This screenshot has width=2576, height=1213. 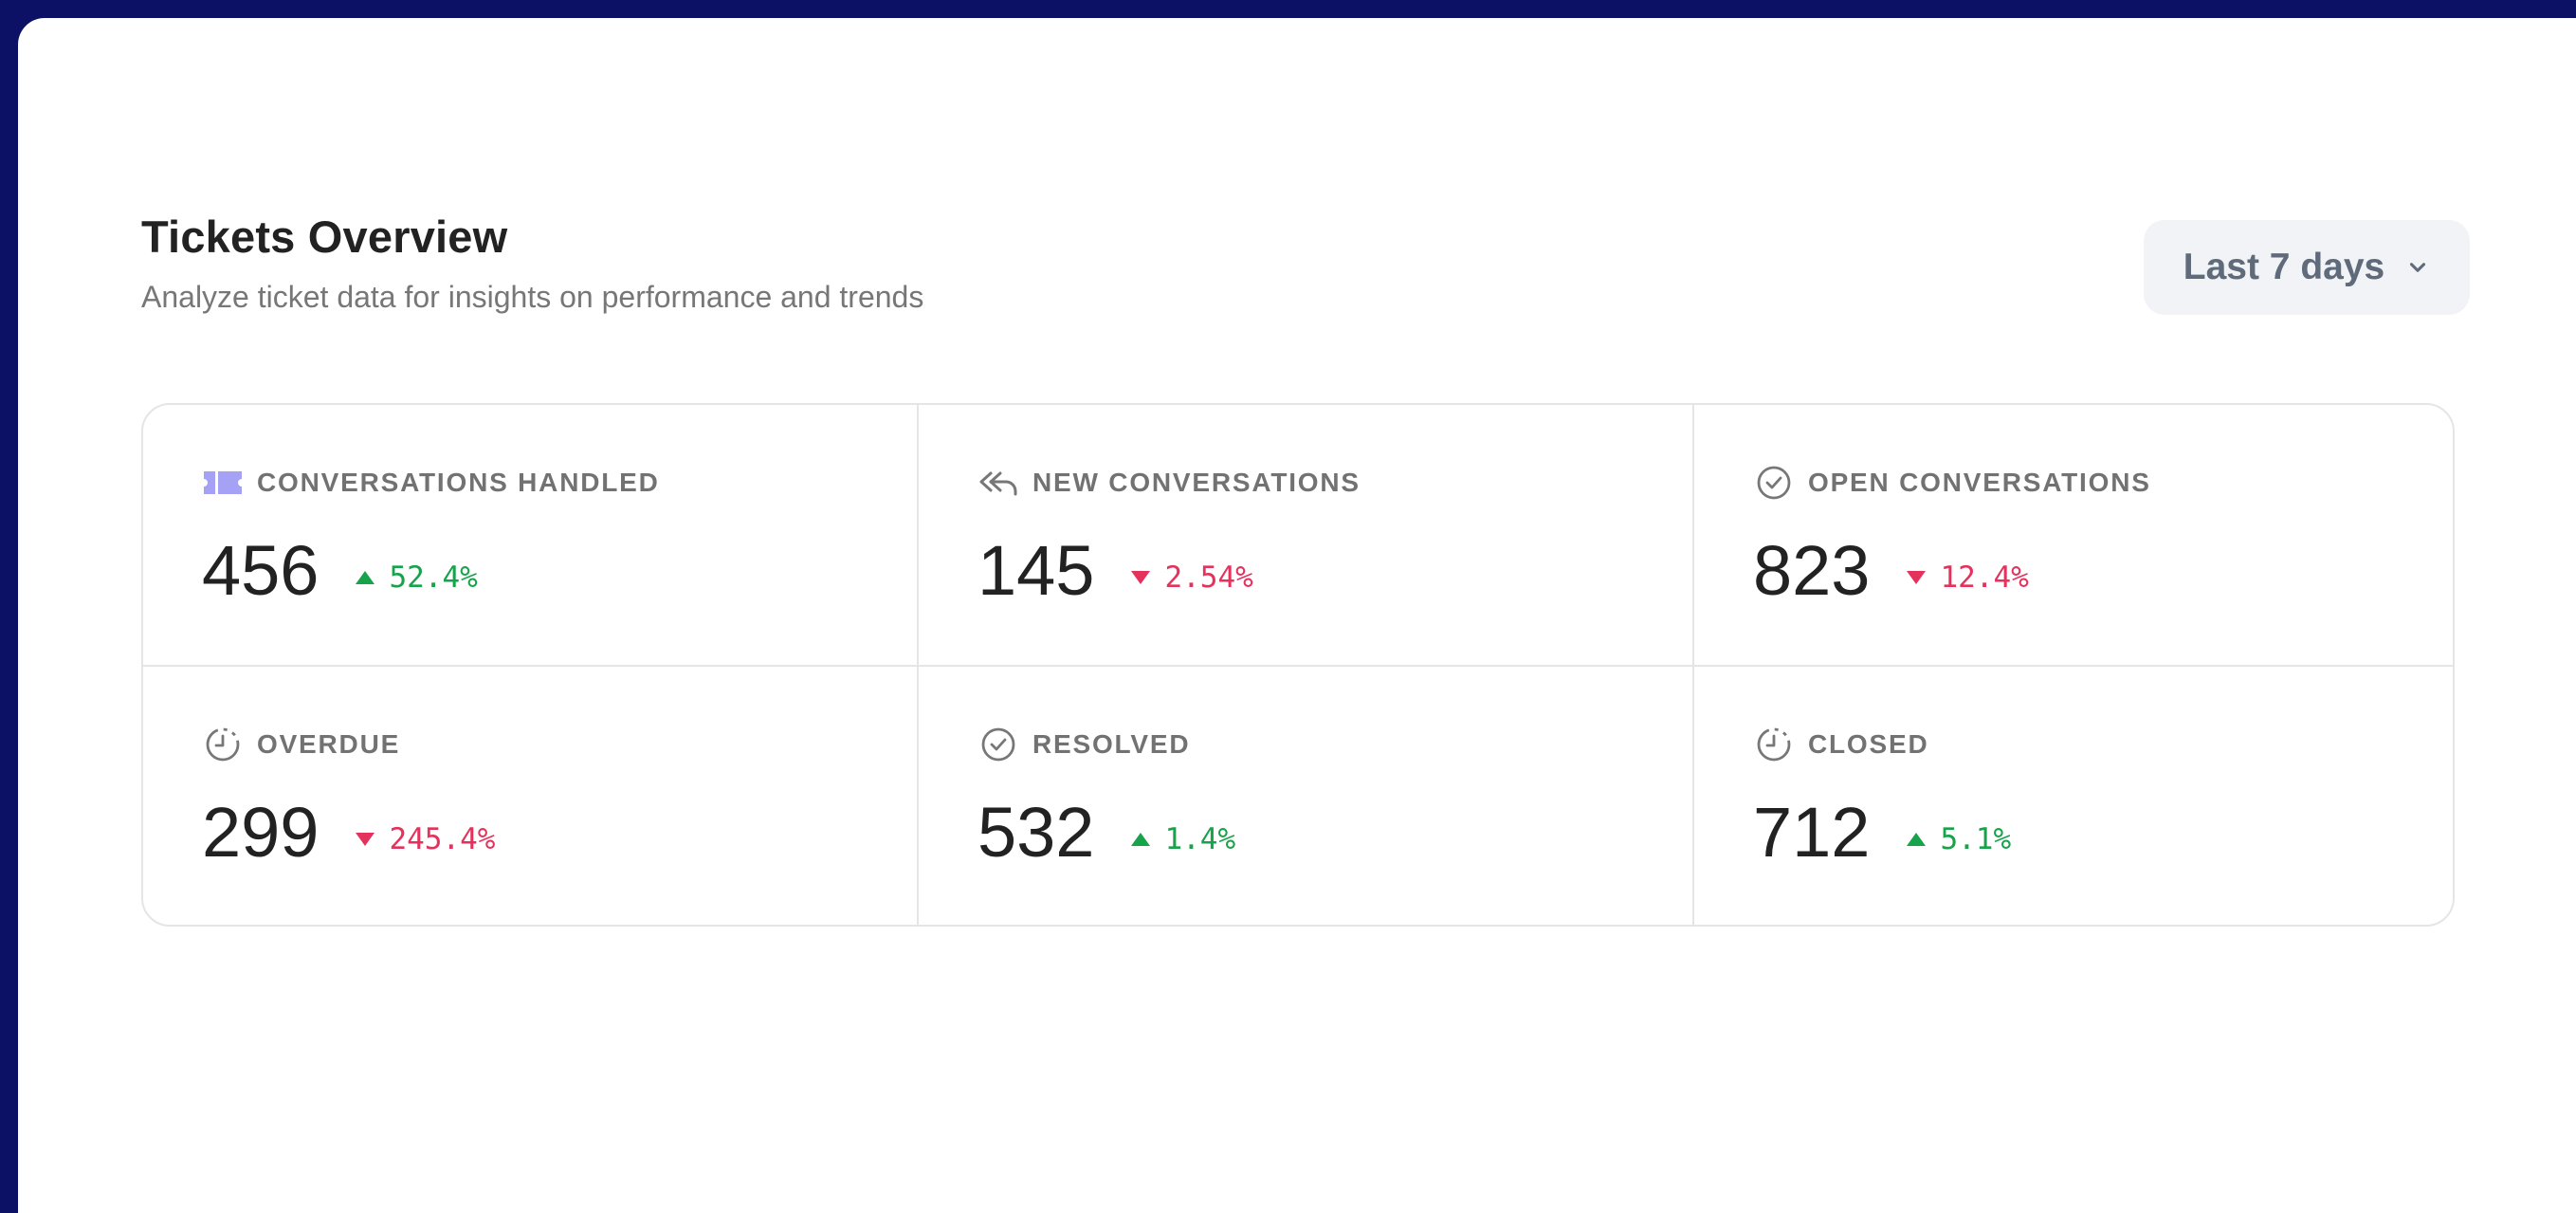 I want to click on stat-closed: CLOSED 712 5.1%, so click(x=2073, y=796).